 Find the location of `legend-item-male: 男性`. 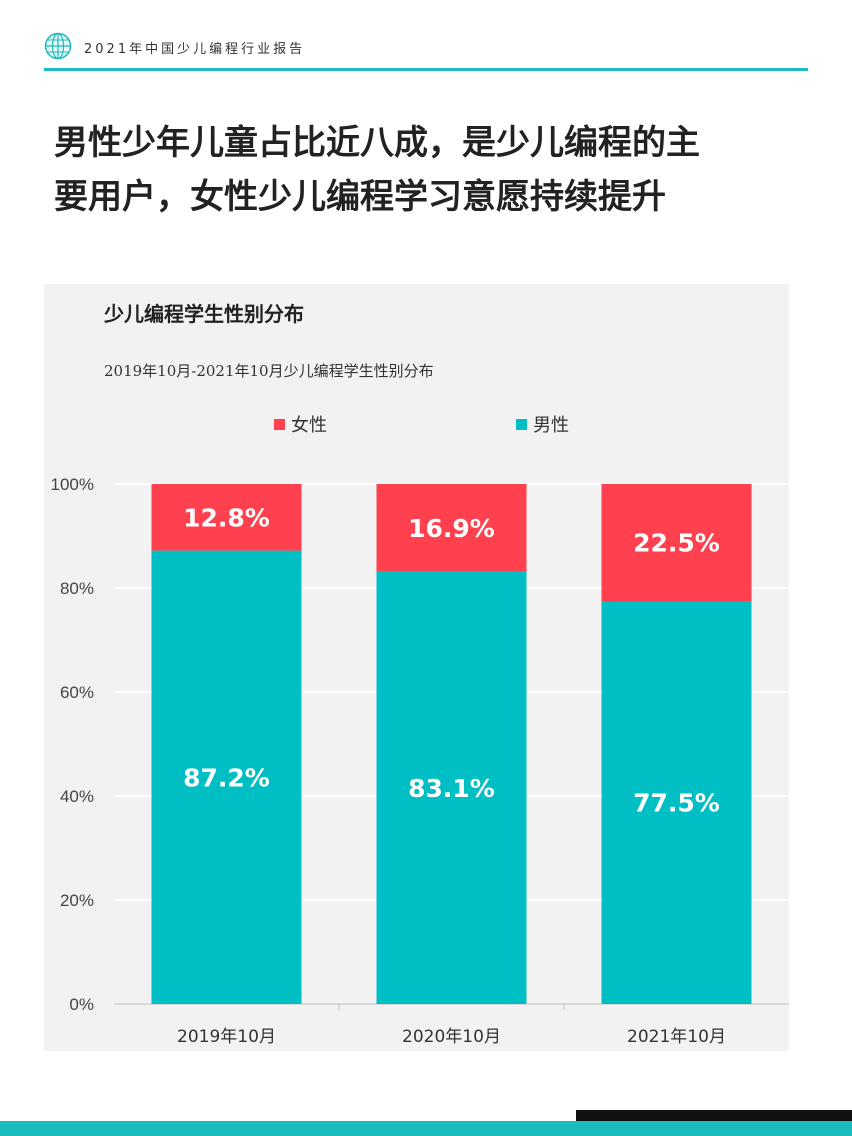

legend-item-male: 男性 is located at coordinates (542, 424).